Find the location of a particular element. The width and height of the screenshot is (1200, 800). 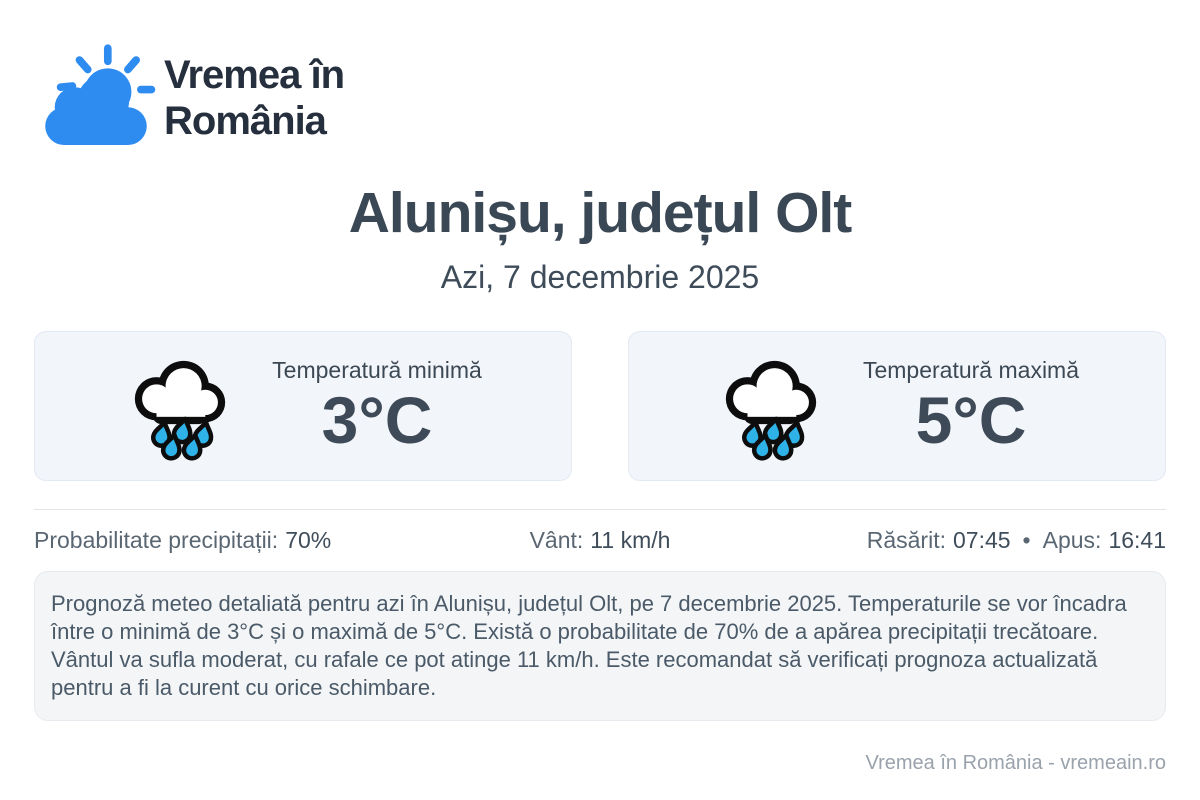

card-label: Temperatură maximă is located at coordinates (971, 370).